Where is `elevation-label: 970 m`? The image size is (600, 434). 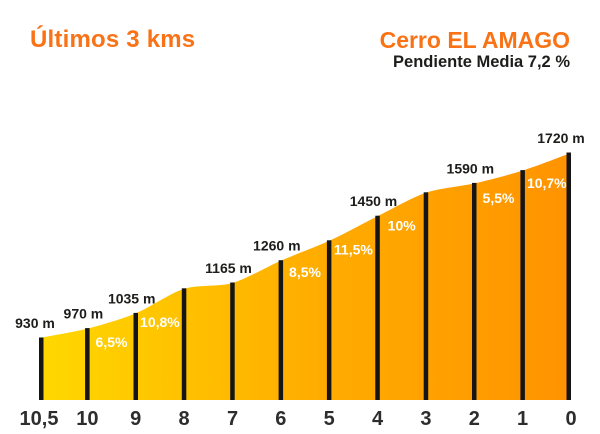
elevation-label: 970 m is located at coordinates (84, 314).